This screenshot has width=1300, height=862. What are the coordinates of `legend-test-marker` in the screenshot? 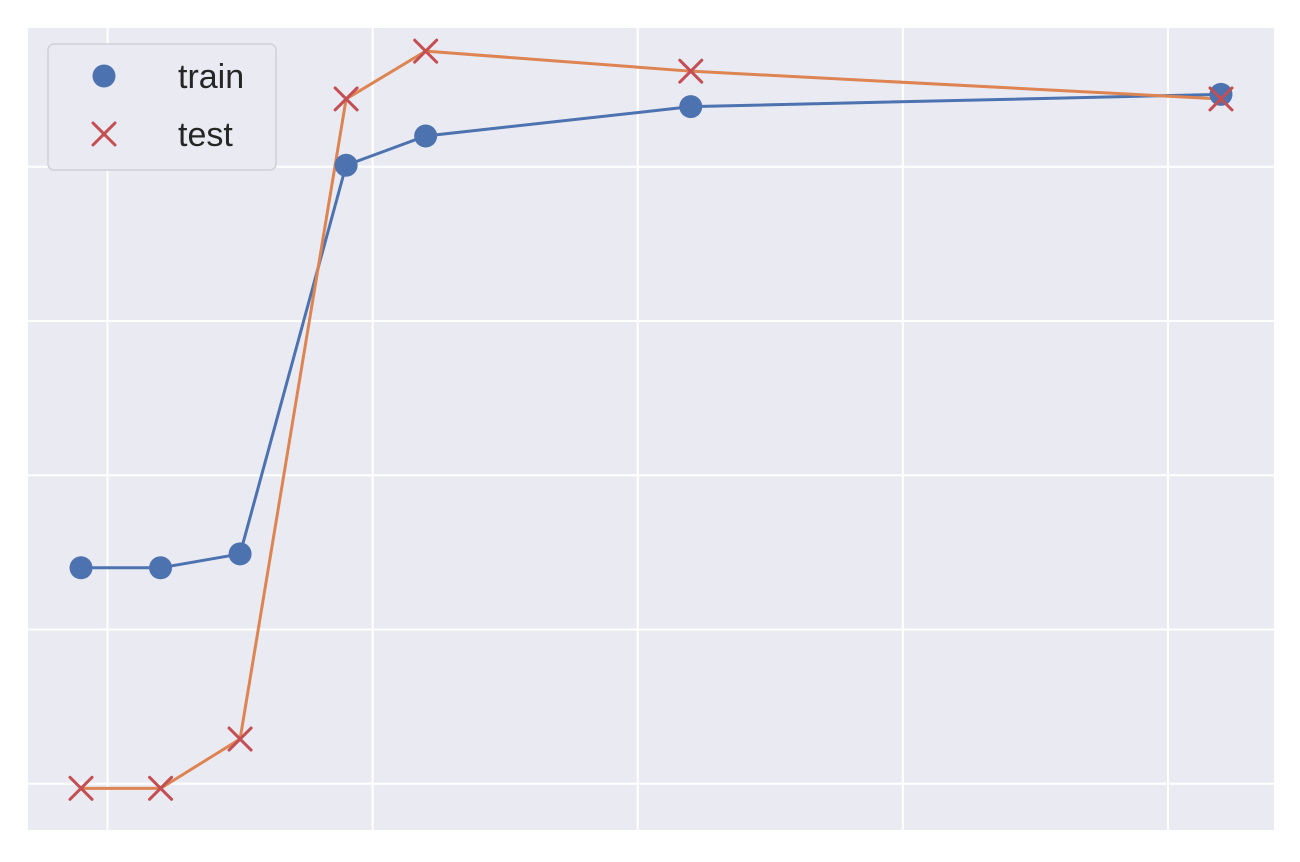 It's located at (104, 134).